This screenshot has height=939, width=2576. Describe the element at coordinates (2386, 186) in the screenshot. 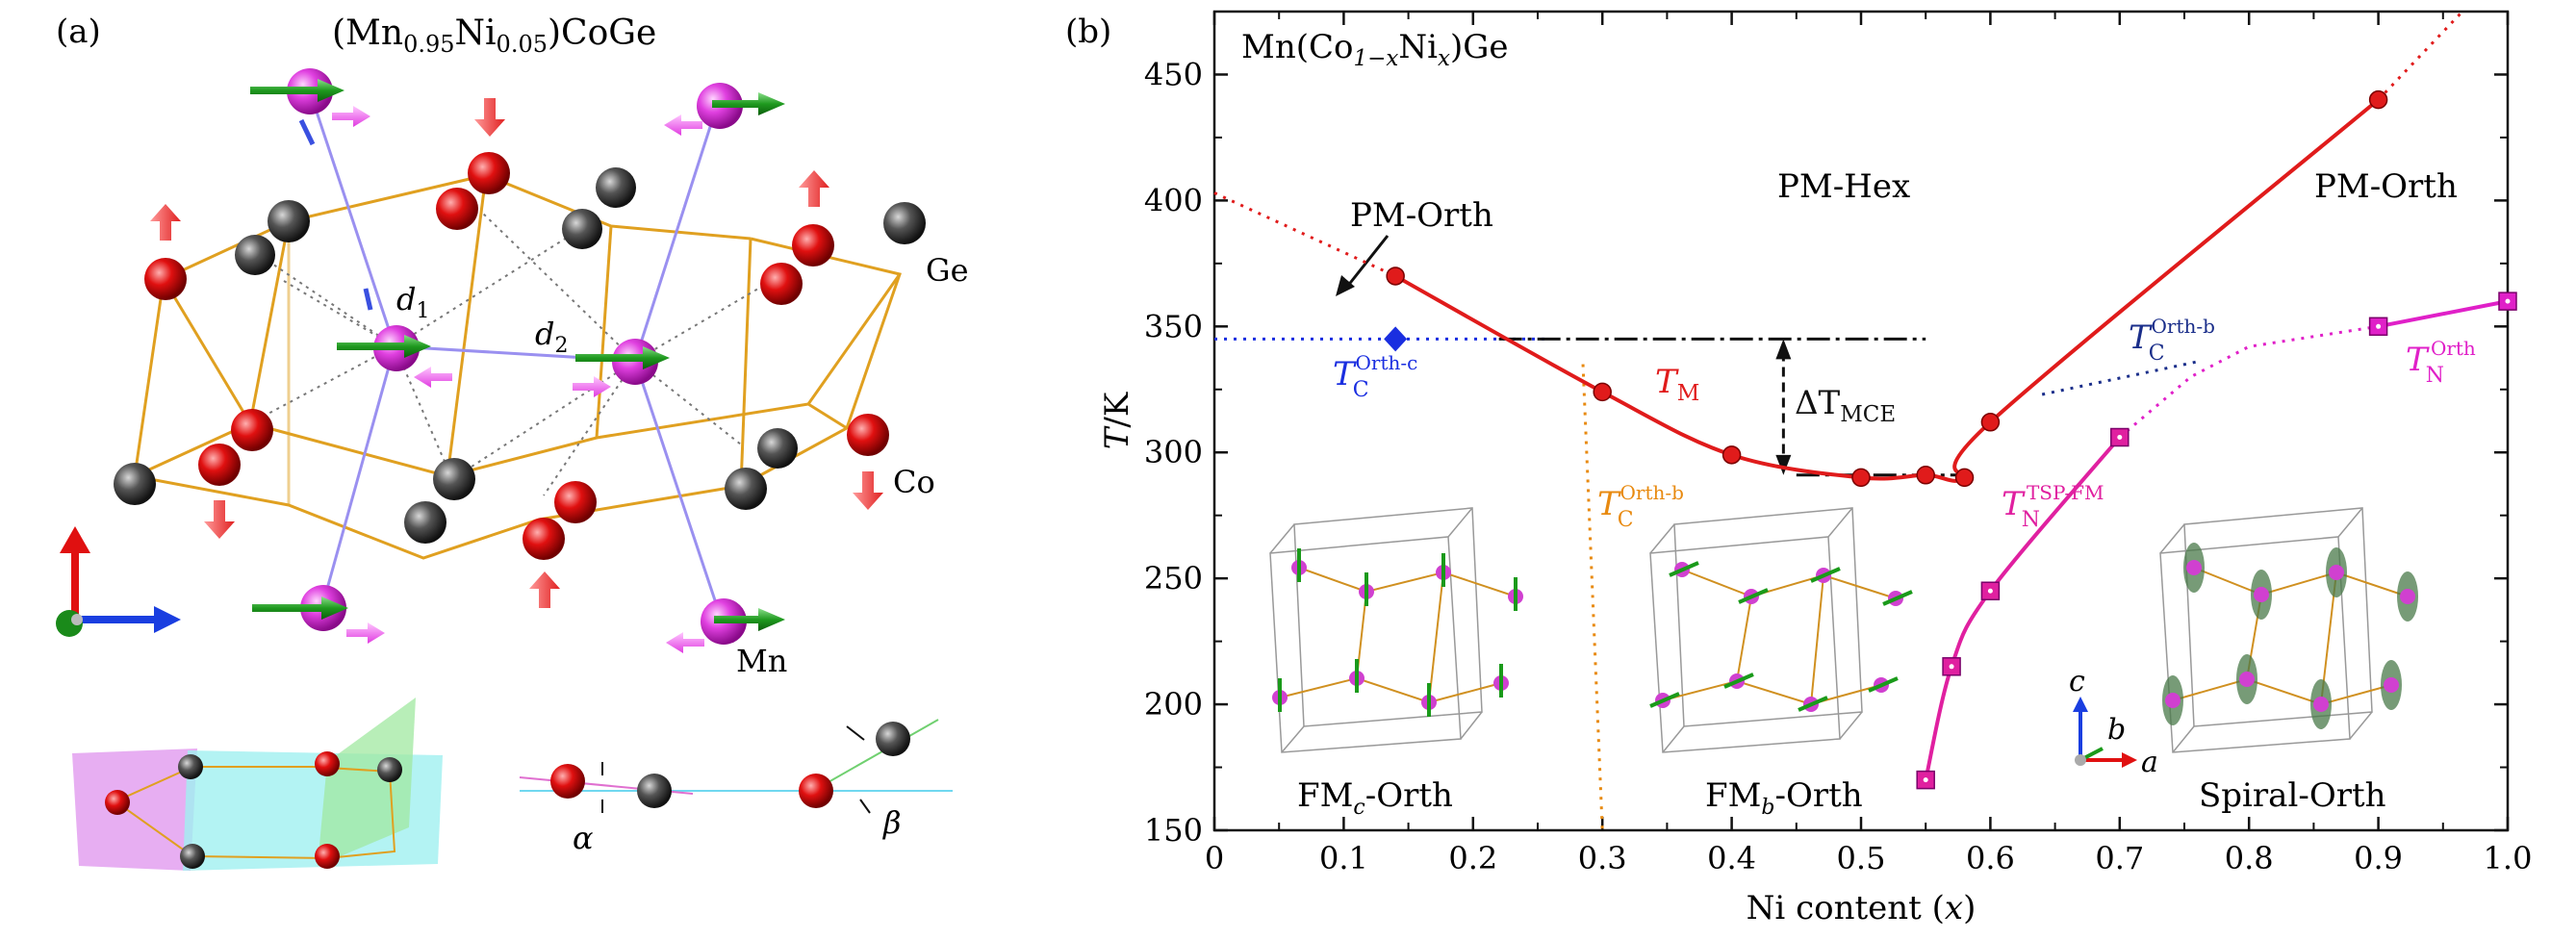

I see `phase-label-pm-orth-right: PM-Orth` at that location.